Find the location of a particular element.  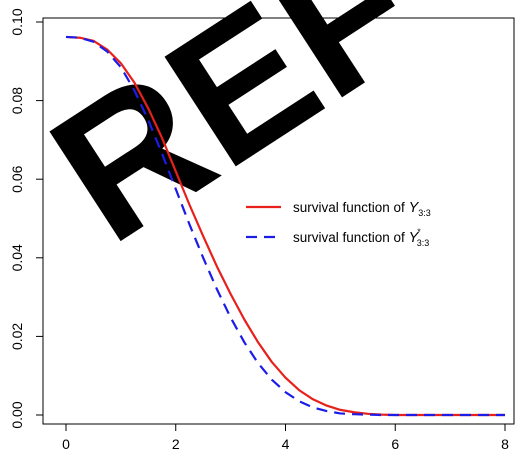

x-axis: 0 2 4 6 8 is located at coordinates (285, 438).